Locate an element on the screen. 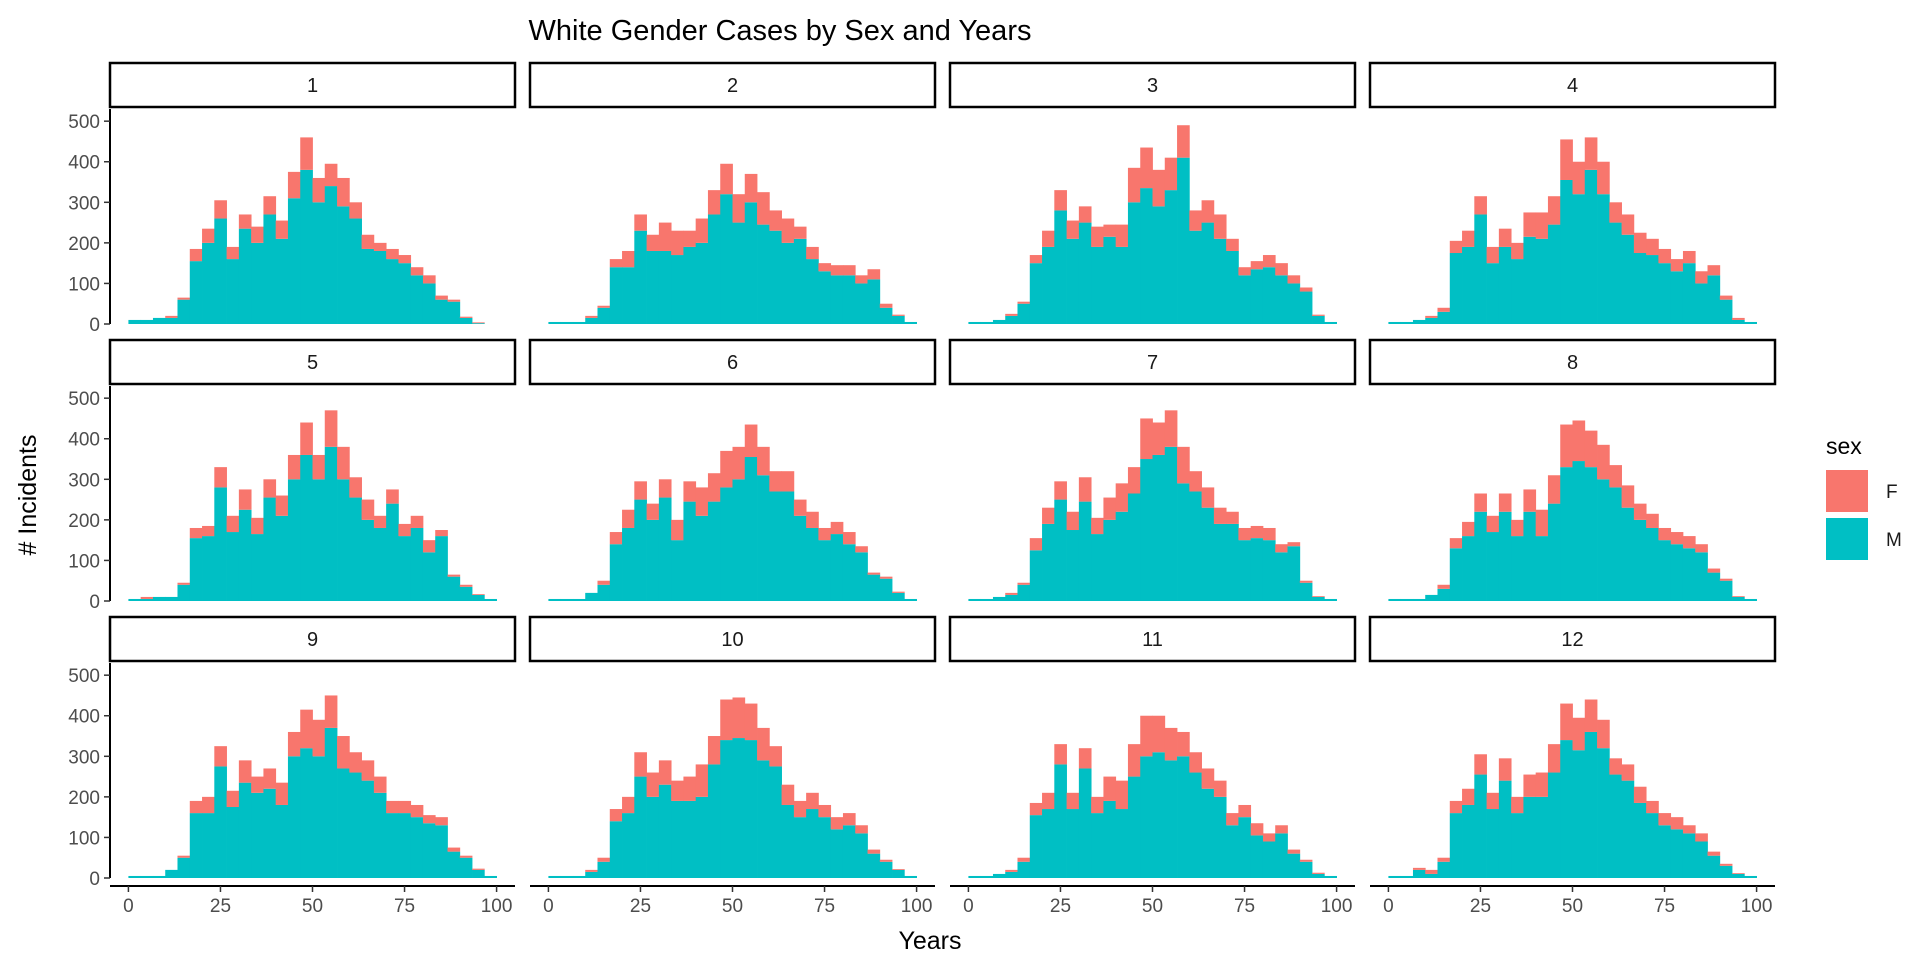 The width and height of the screenshot is (1920, 960). y-tick-label: 100 is located at coordinates (84, 838).